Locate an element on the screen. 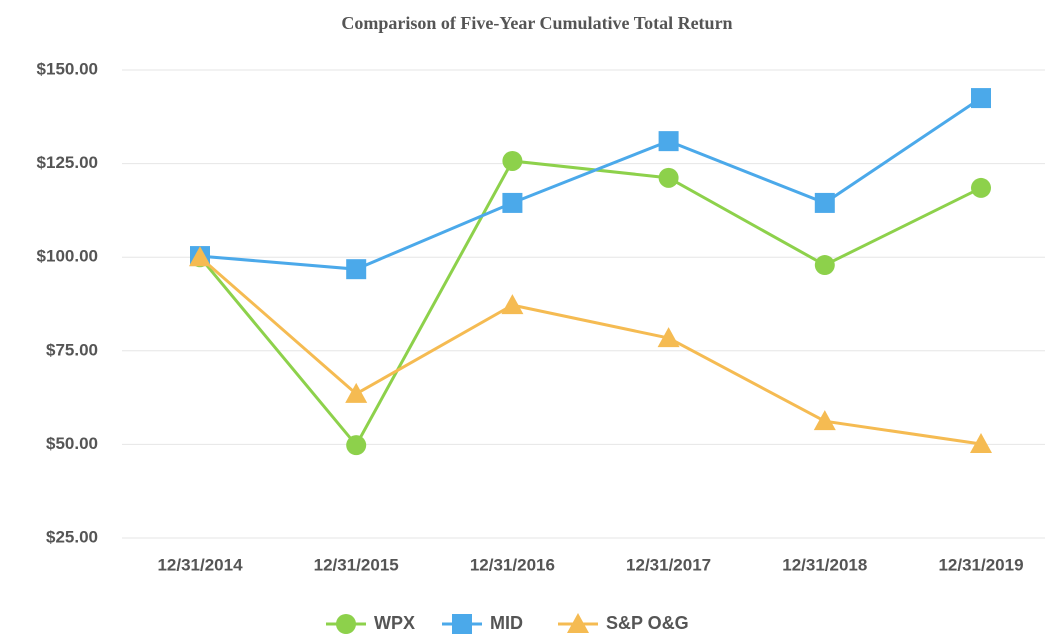 Image resolution: width=1048 pixels, height=635 pixels. y-tick-label: $125.00 is located at coordinates (67, 162).